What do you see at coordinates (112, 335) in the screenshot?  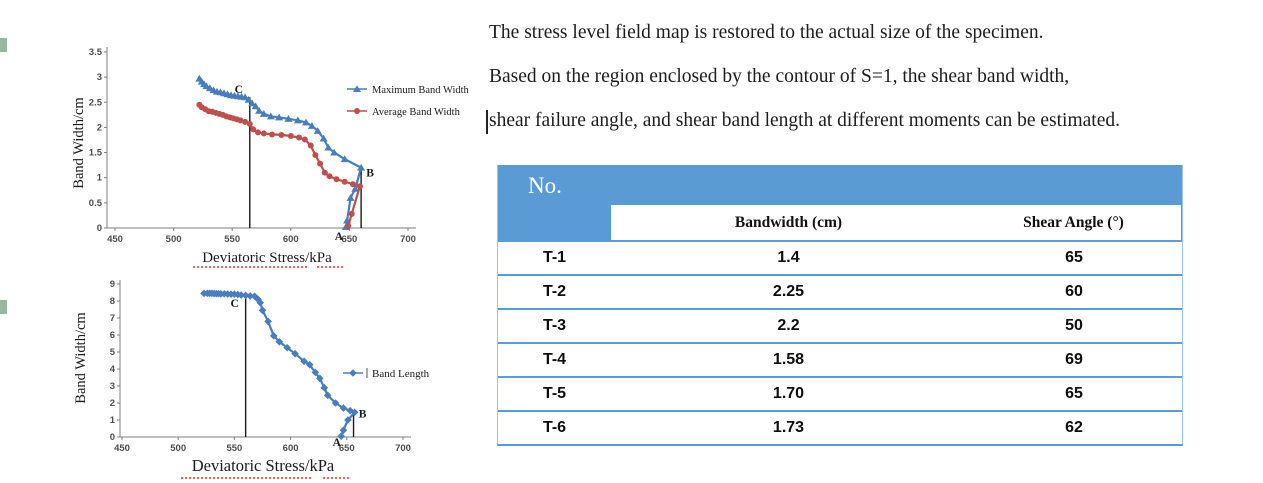 I see `svg-text: 6` at bounding box center [112, 335].